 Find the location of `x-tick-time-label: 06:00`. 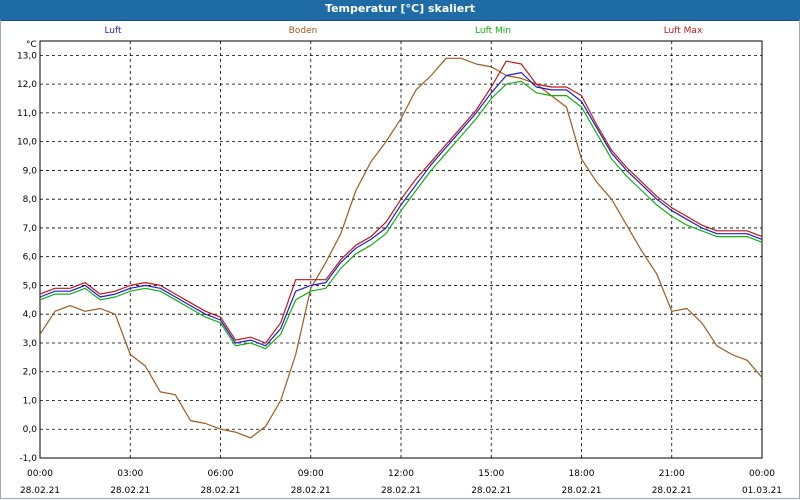

x-tick-time-label: 06:00 is located at coordinates (221, 474).